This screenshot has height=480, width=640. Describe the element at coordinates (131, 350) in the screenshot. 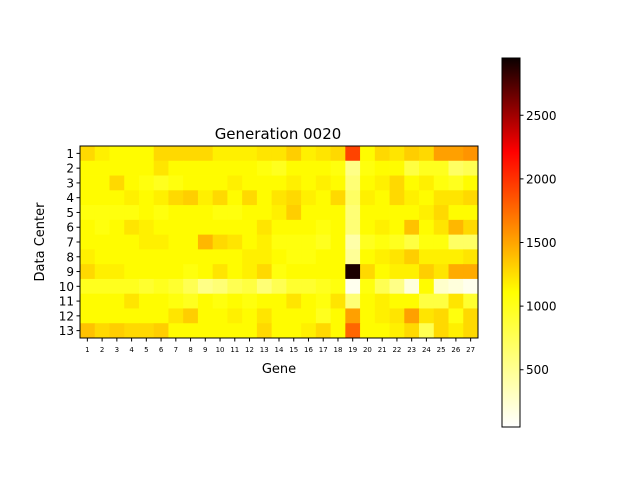

I see `x-tick-label: 4` at that location.